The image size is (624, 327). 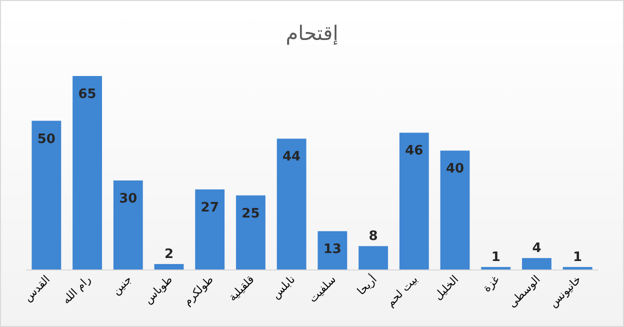 I want to click on chart-title: إقتحام, so click(x=312, y=33).